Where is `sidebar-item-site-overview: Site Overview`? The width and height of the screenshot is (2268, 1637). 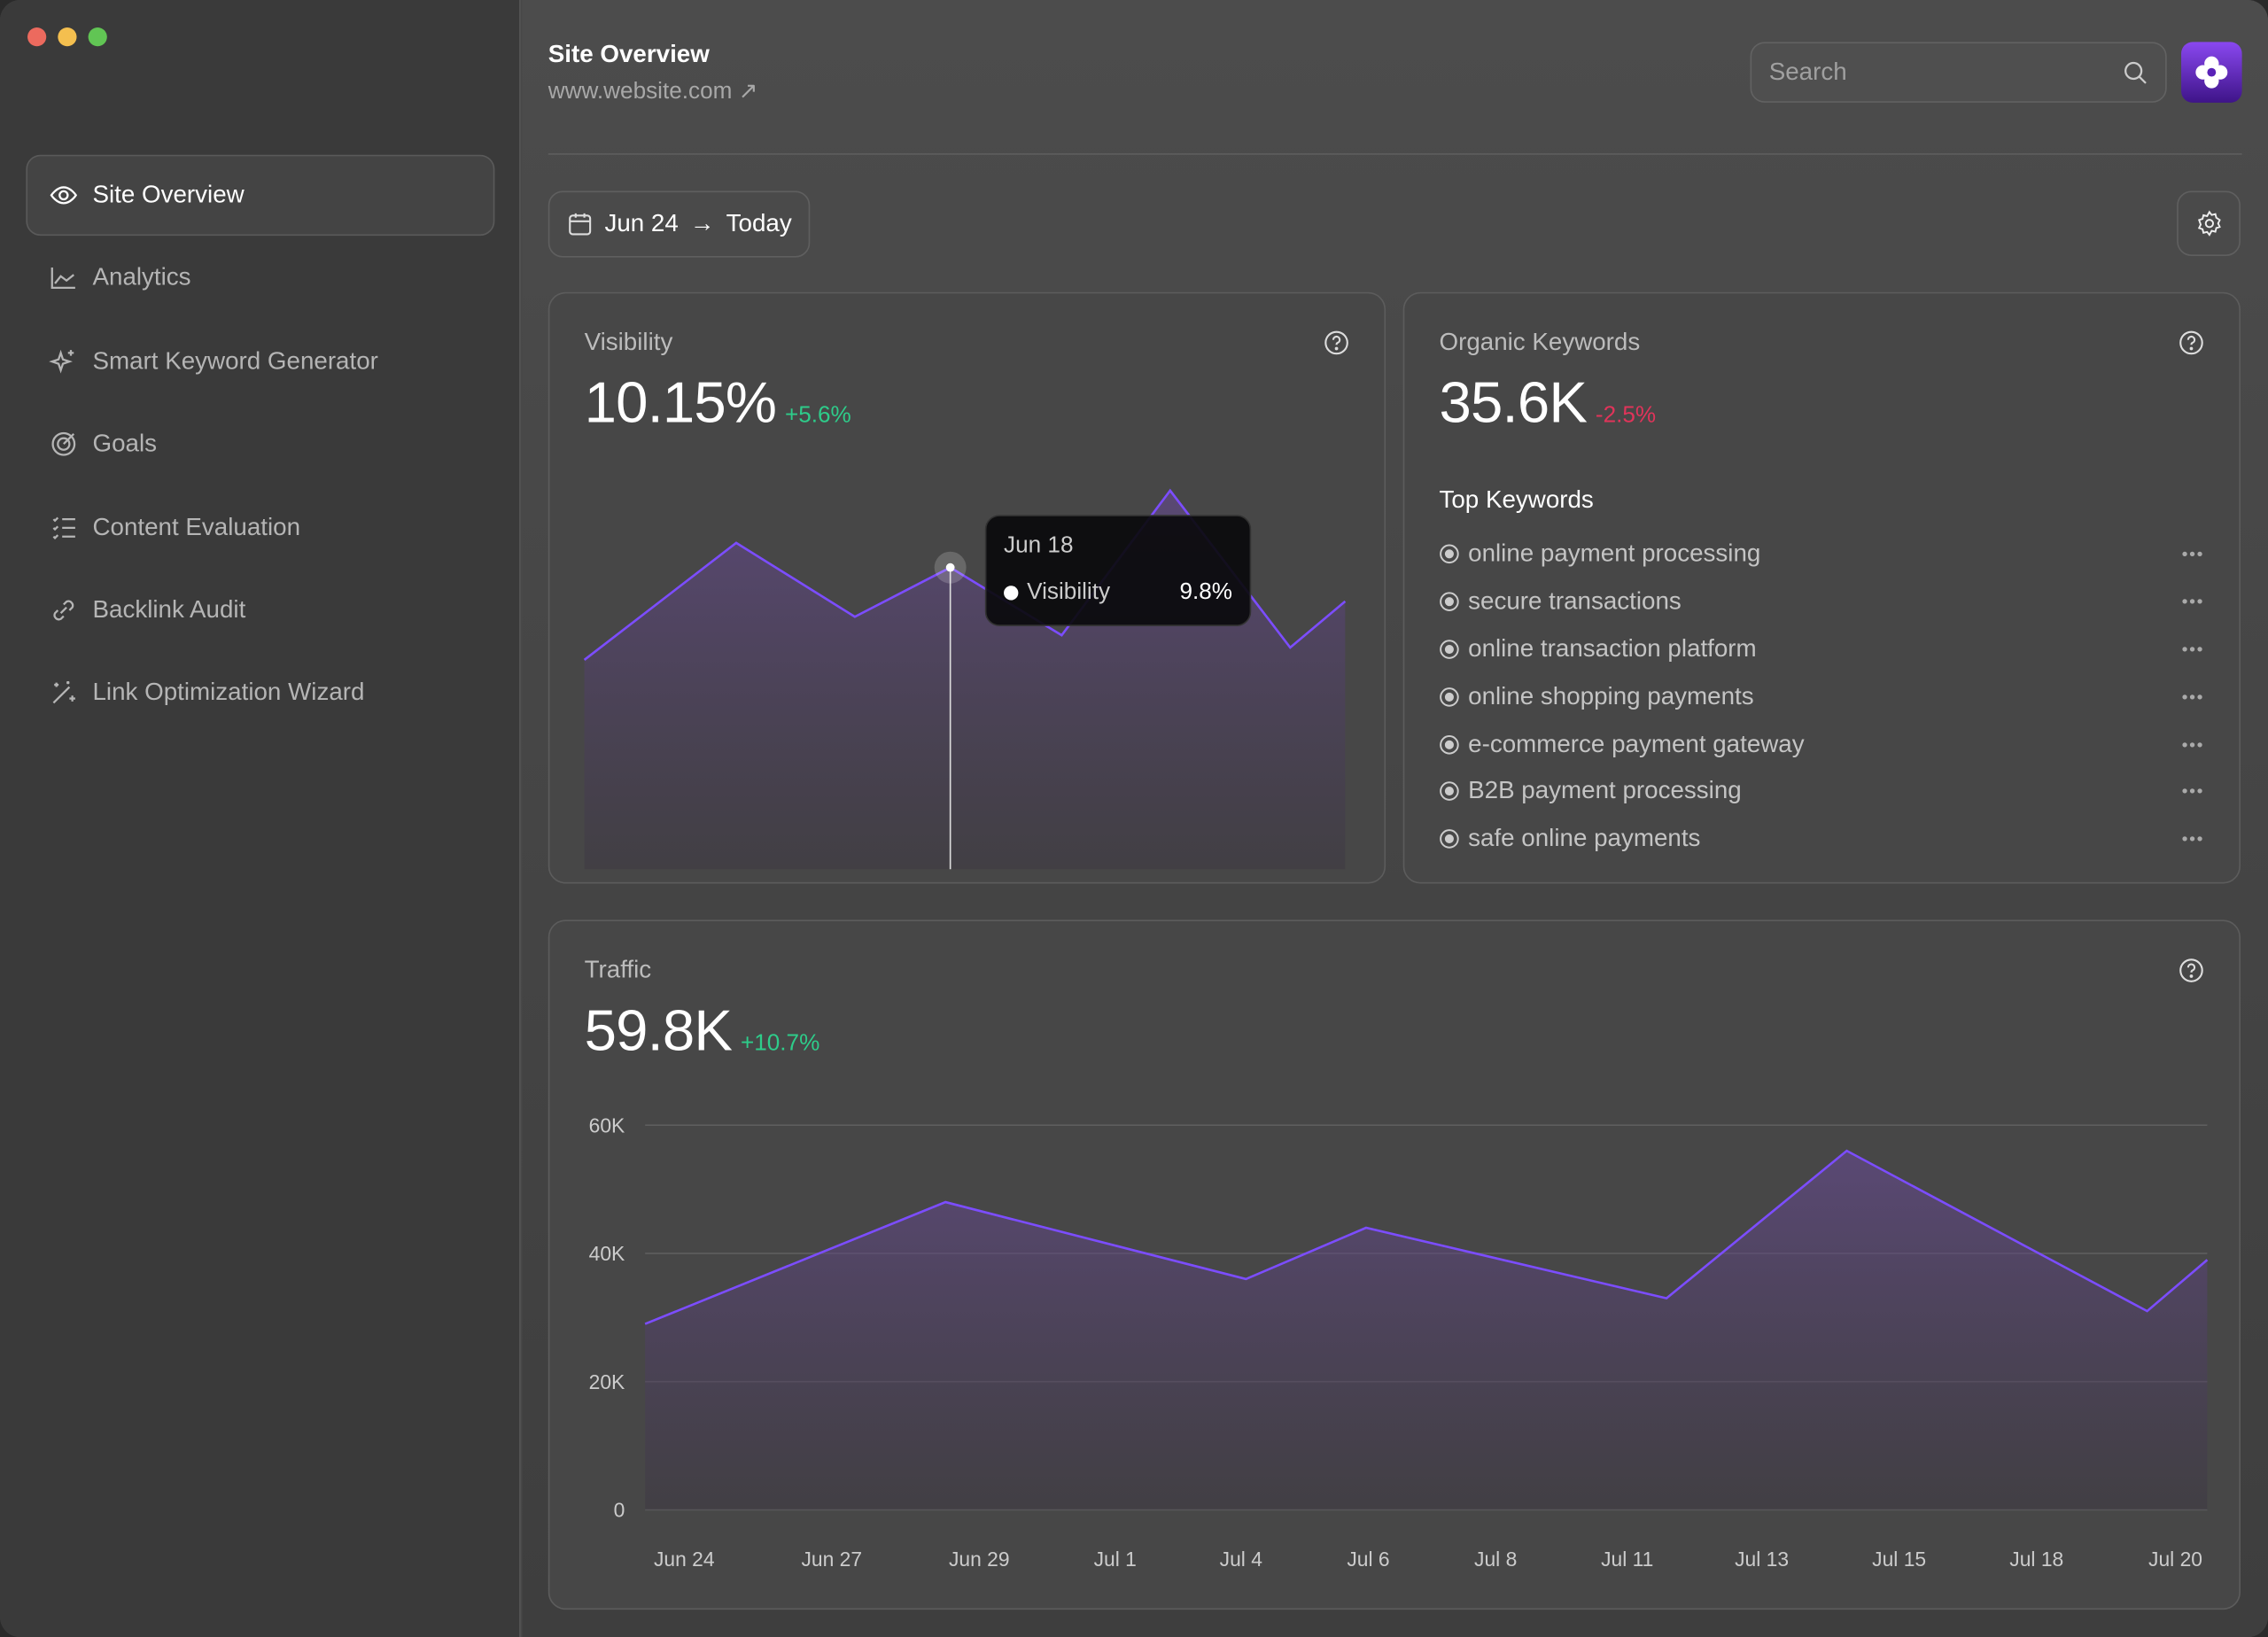 sidebar-item-site-overview: Site Overview is located at coordinates (260, 195).